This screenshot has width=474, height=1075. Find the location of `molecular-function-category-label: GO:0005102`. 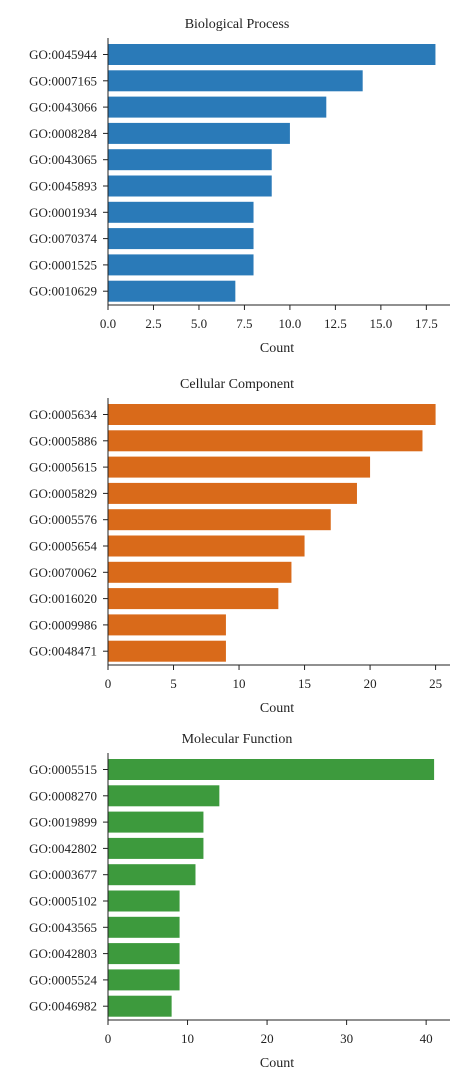

molecular-function-category-label: GO:0005102 is located at coordinates (63, 901).